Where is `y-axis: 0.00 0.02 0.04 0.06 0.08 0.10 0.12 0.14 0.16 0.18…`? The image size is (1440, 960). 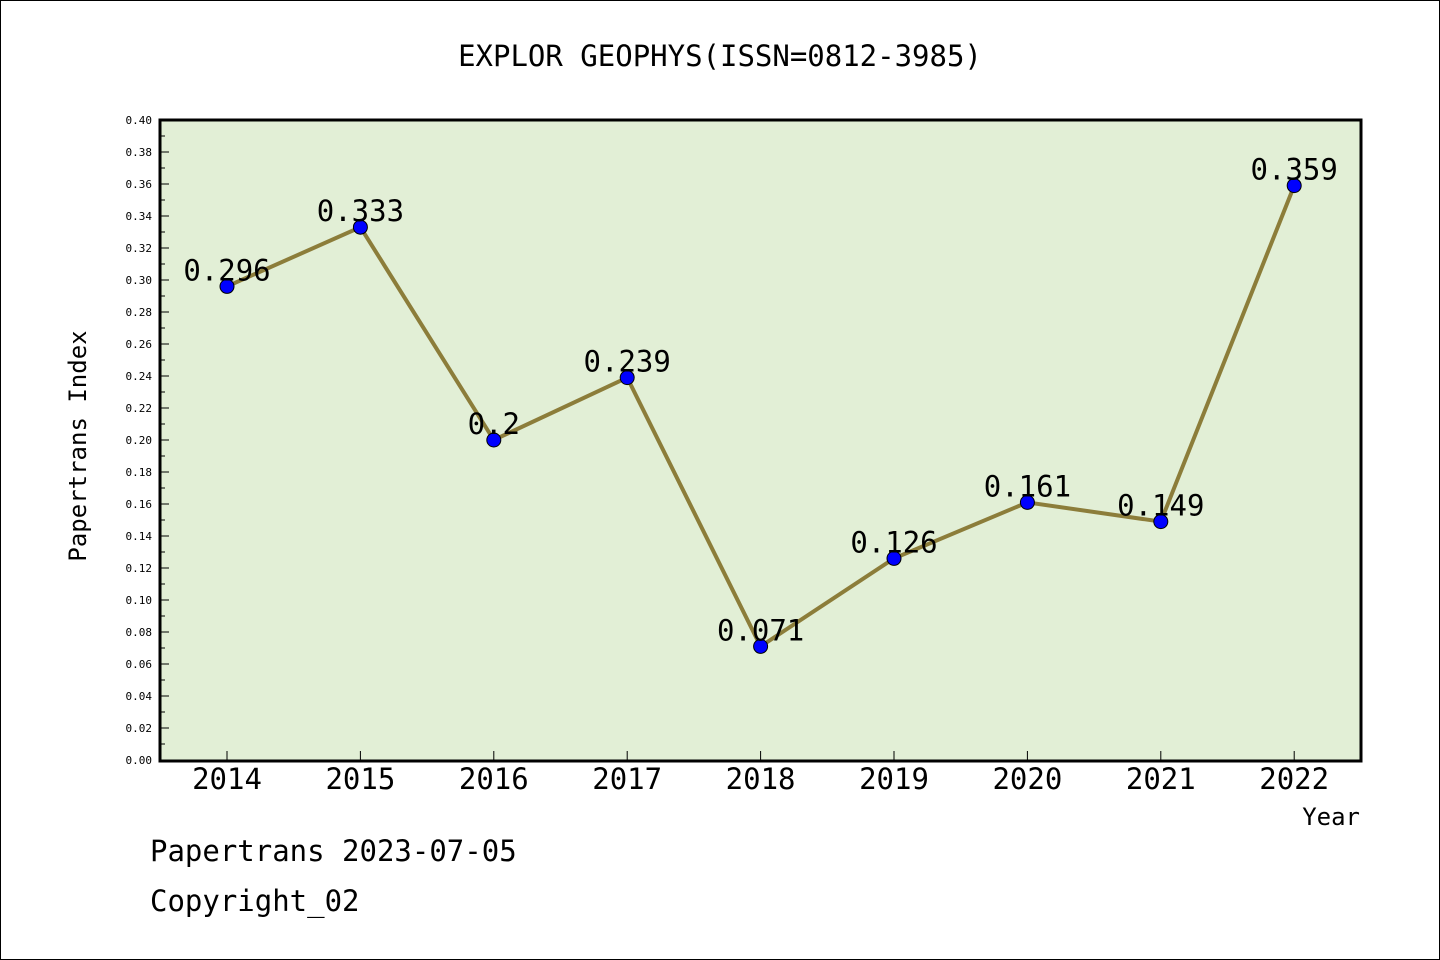
y-axis: 0.00 0.02 0.04 0.06 0.08 0.10 0.12 0.14 0.16 0.18… is located at coordinates (147, 440).